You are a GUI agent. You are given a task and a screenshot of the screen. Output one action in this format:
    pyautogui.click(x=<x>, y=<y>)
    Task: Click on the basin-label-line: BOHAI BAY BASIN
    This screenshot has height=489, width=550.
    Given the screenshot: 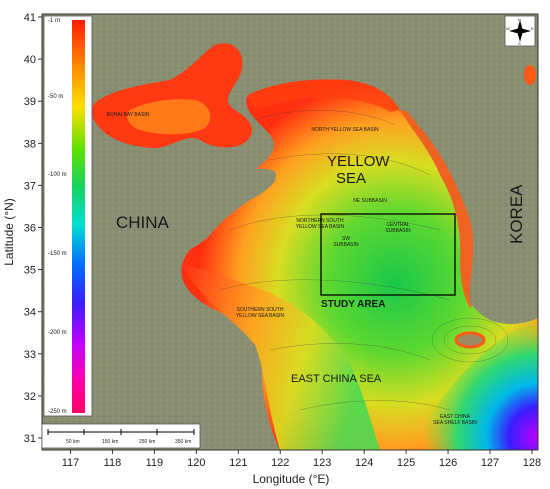 What is the action you would take?
    pyautogui.click(x=128, y=115)
    